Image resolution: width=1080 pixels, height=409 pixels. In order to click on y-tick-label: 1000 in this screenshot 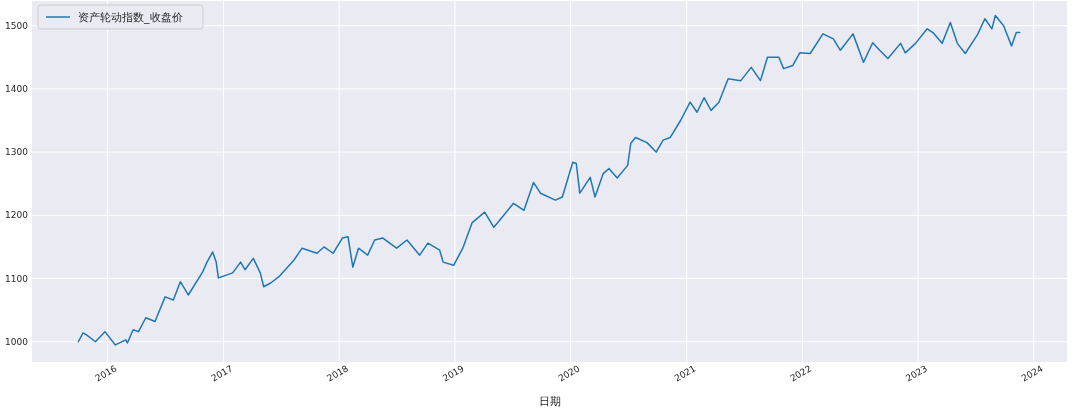, I will do `click(17, 341)`.